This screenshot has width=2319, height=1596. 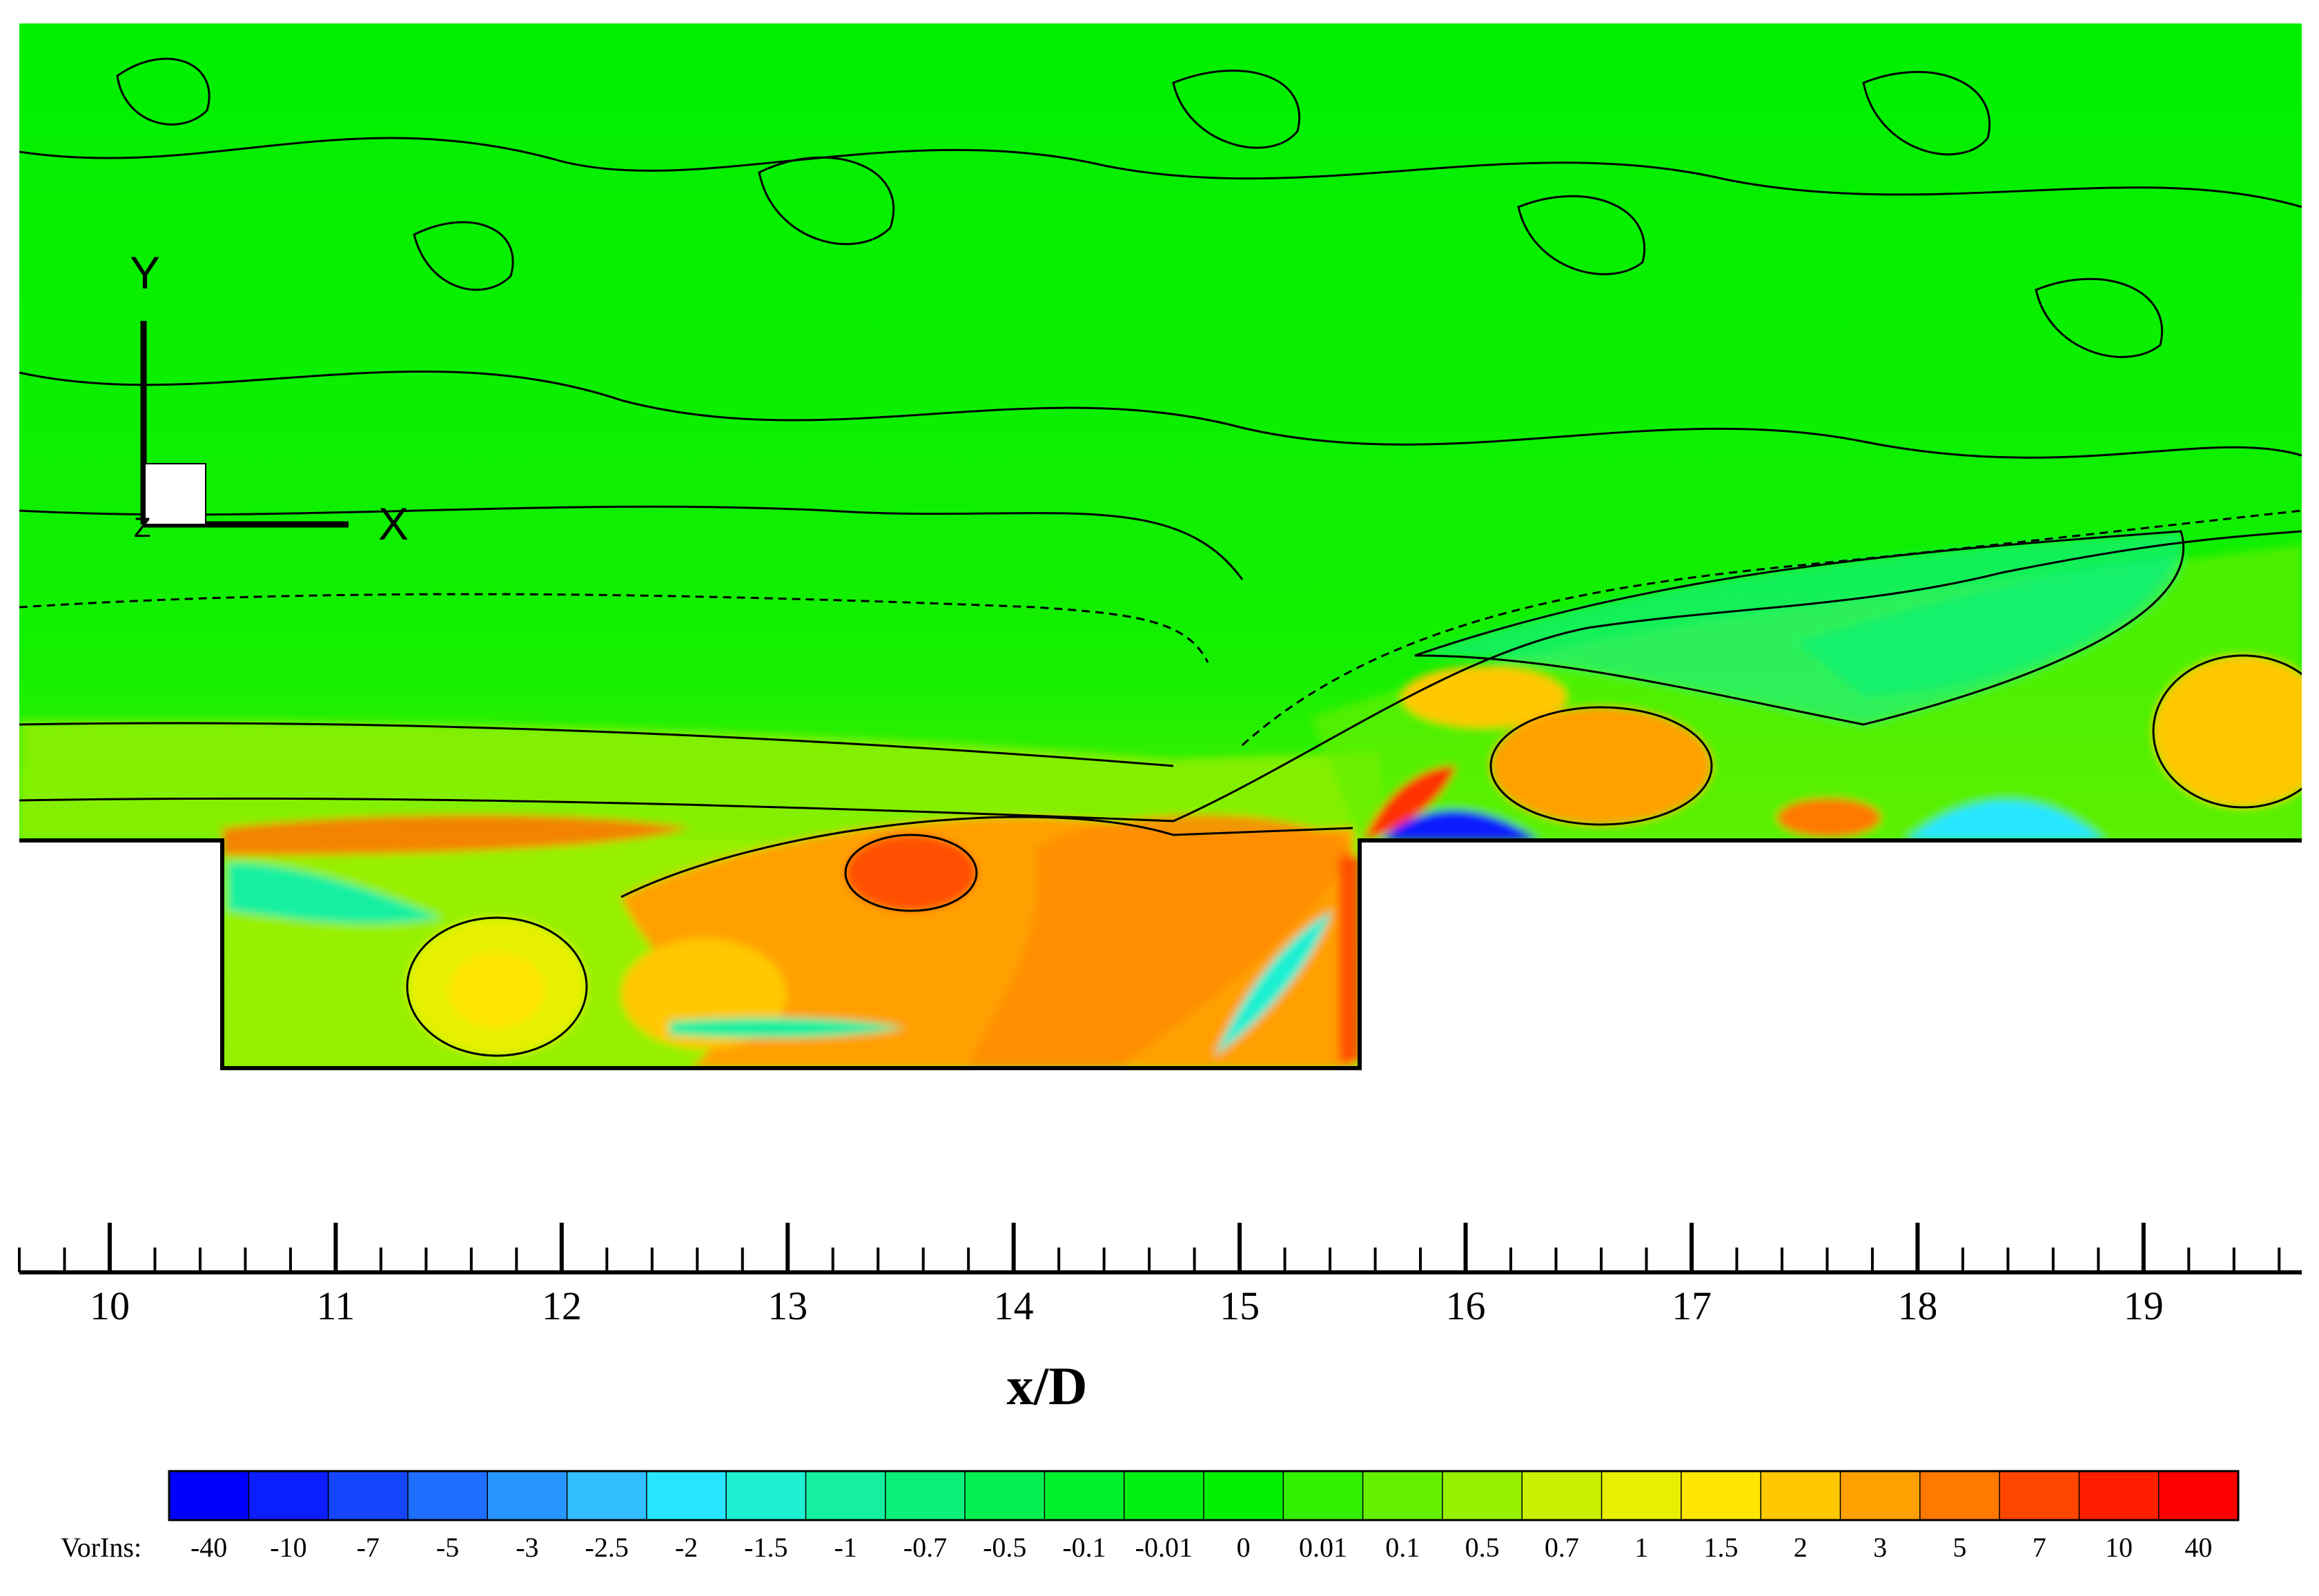 I want to click on triad-y-label: Y, so click(x=145, y=272).